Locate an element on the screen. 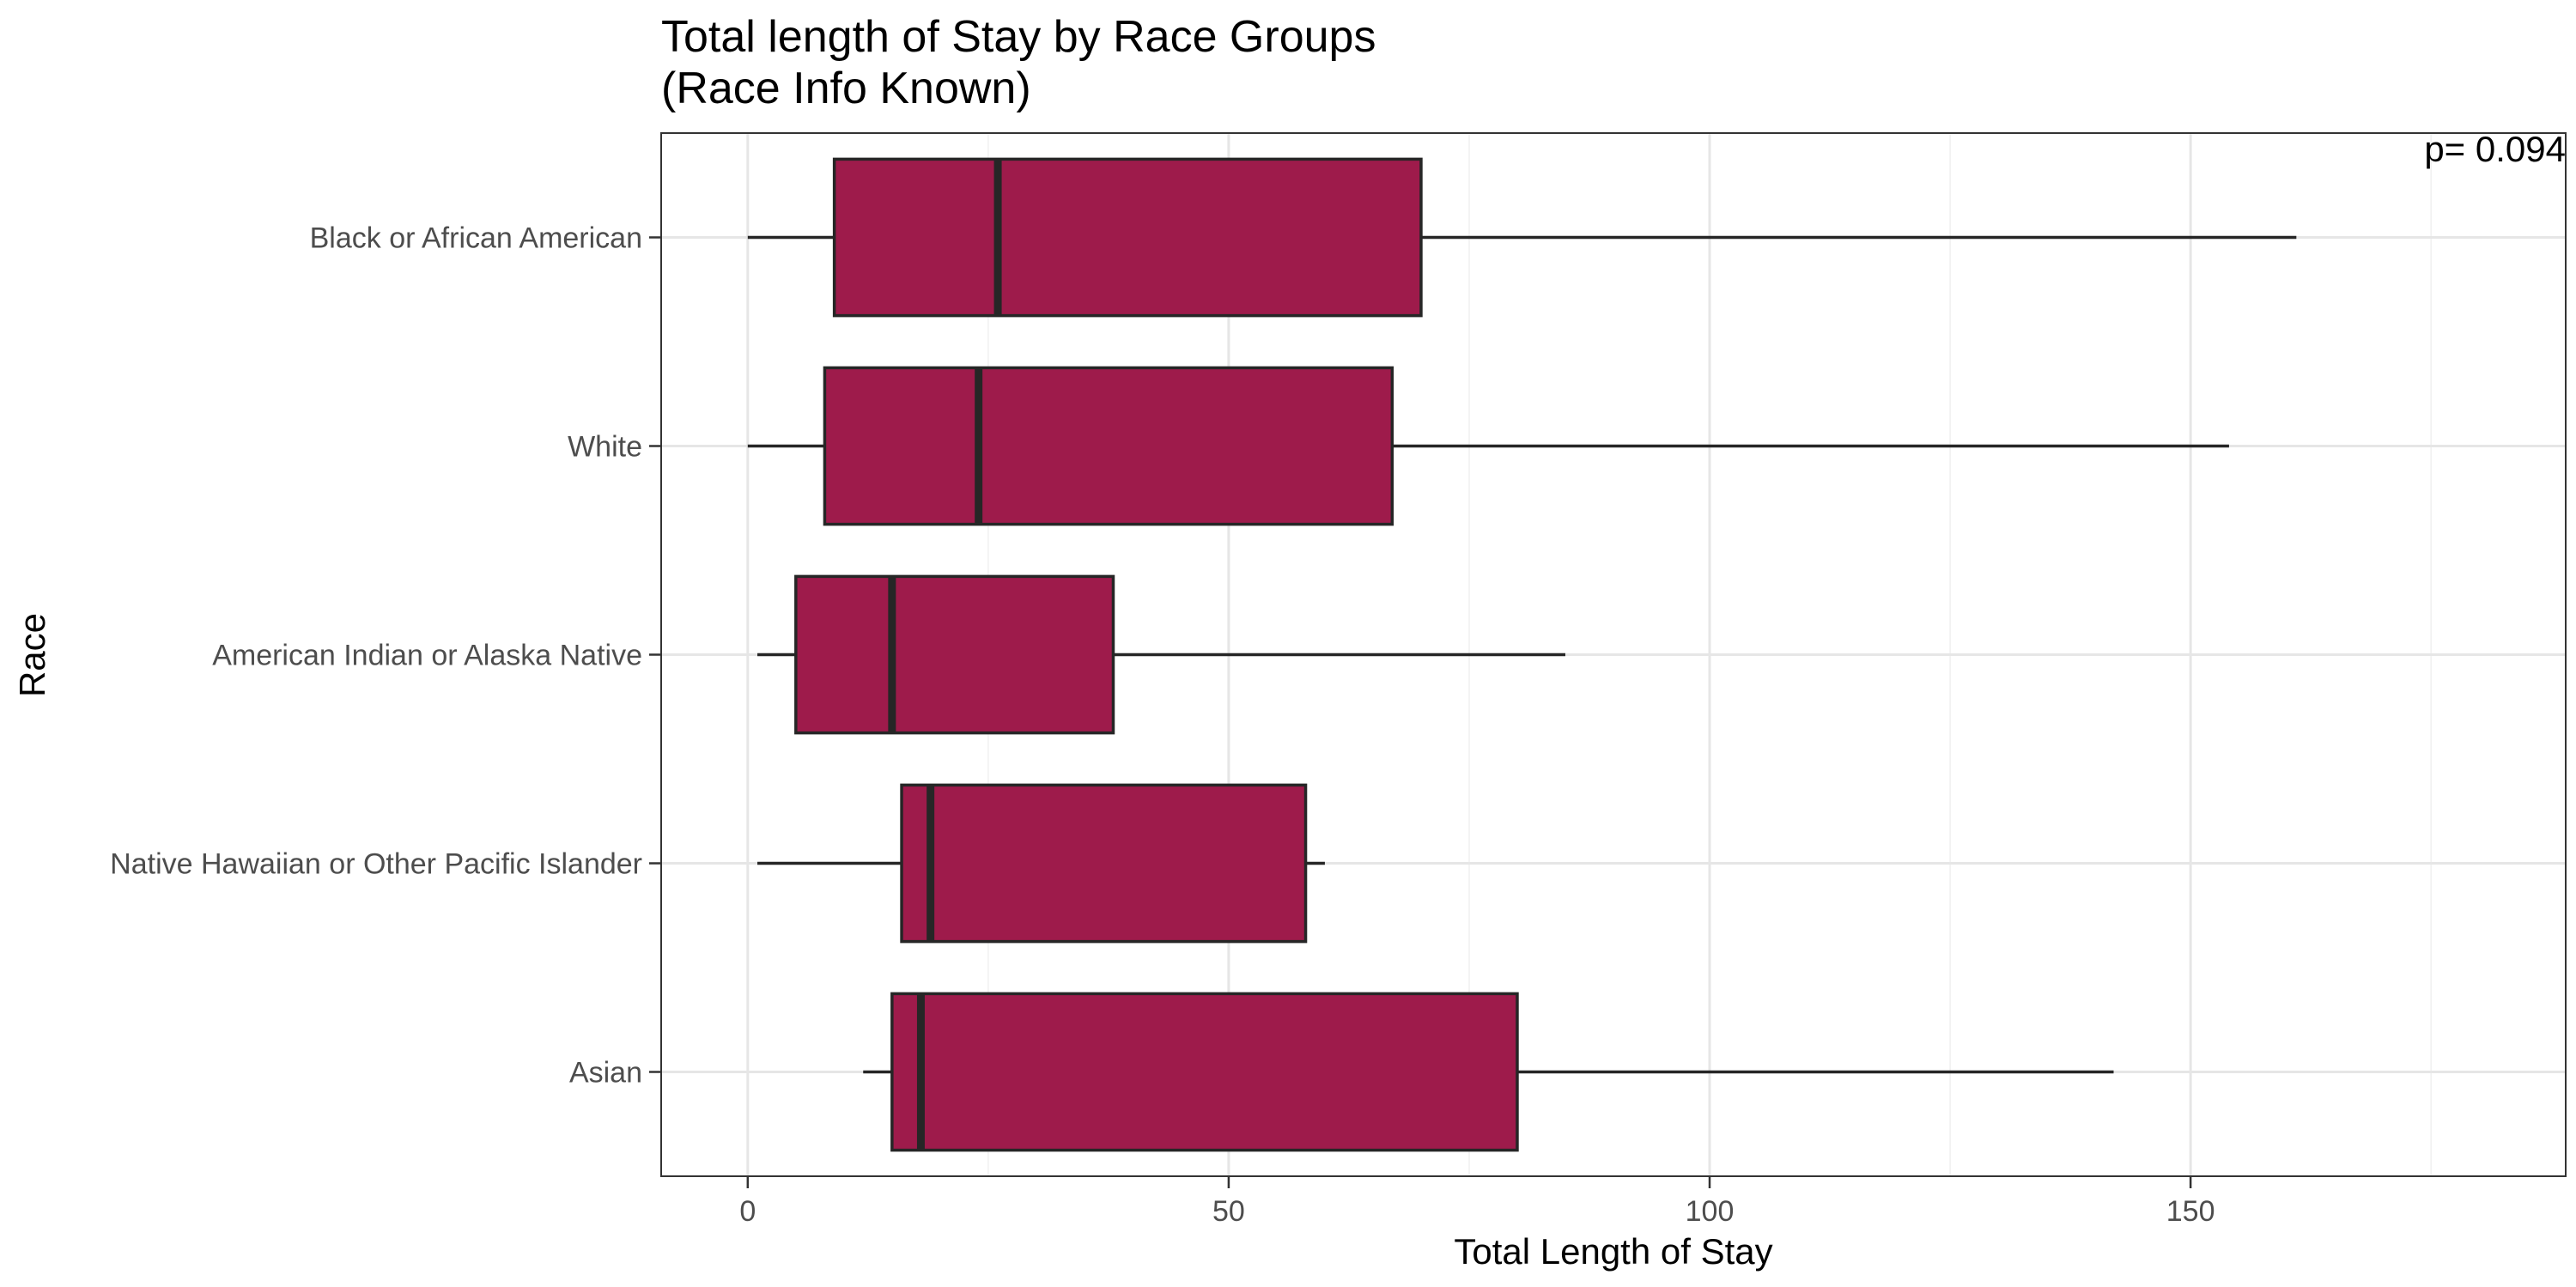  x-tick-label: 100 is located at coordinates (1711, 1211).